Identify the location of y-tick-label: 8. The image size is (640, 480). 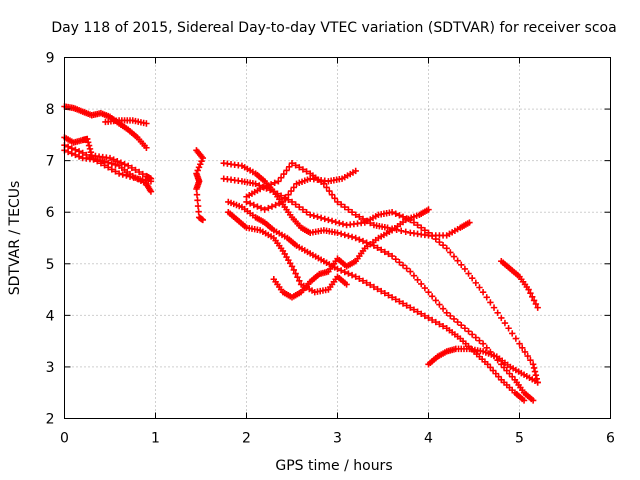
(50, 110).